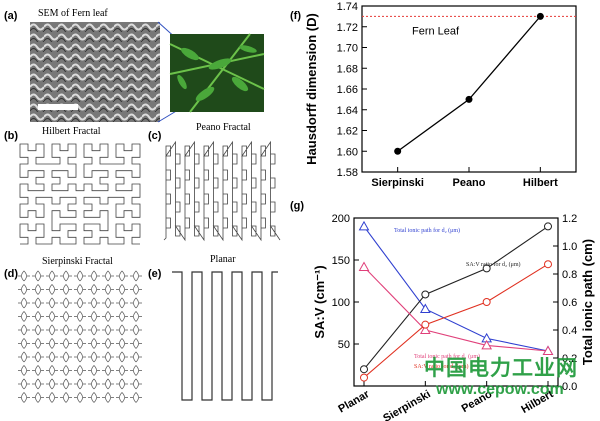 This screenshot has width=600, height=421. What do you see at coordinates (569, 387) in the screenshot?
I see `y-right-tick-label: 0.0` at bounding box center [569, 387].